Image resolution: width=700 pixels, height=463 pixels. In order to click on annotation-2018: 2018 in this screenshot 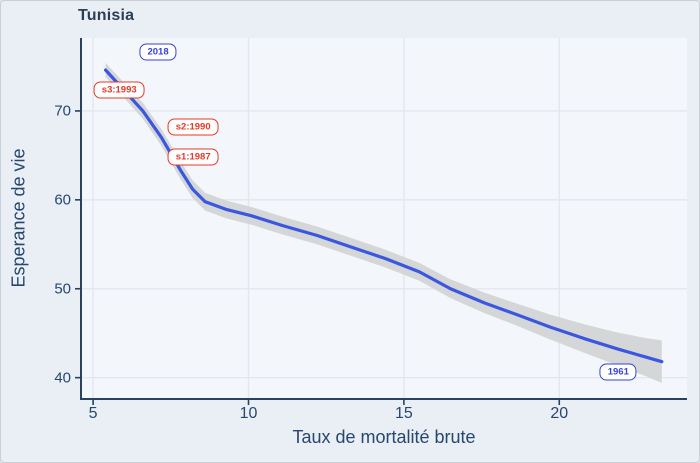, I will do `click(158, 52)`.